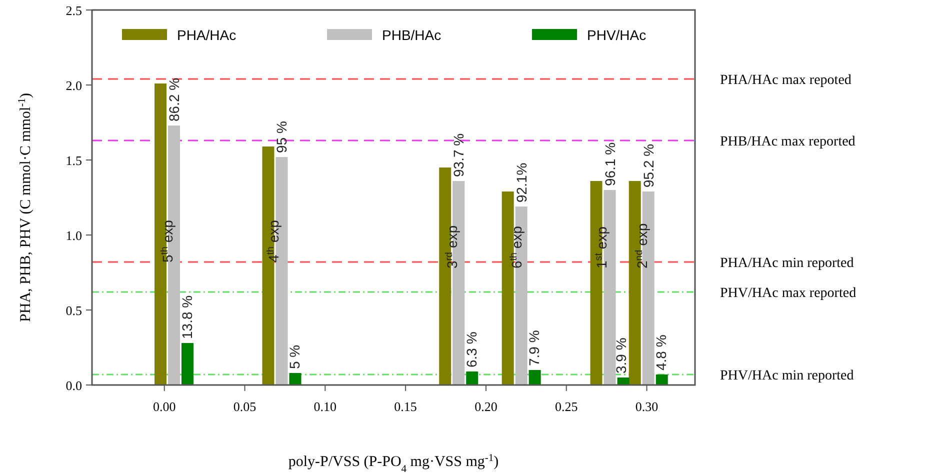  Describe the element at coordinates (282, 137) in the screenshot. I see `annotation: 95 %` at that location.